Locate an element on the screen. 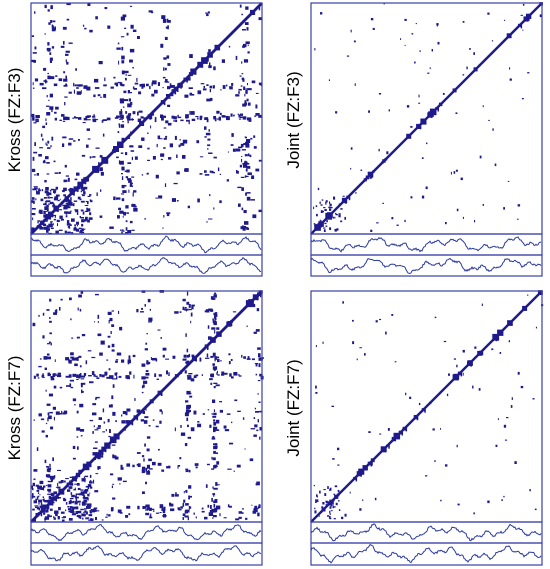 This screenshot has height=569, width=550. trace-frame-bottom-kross-f3 is located at coordinates (146, 265).